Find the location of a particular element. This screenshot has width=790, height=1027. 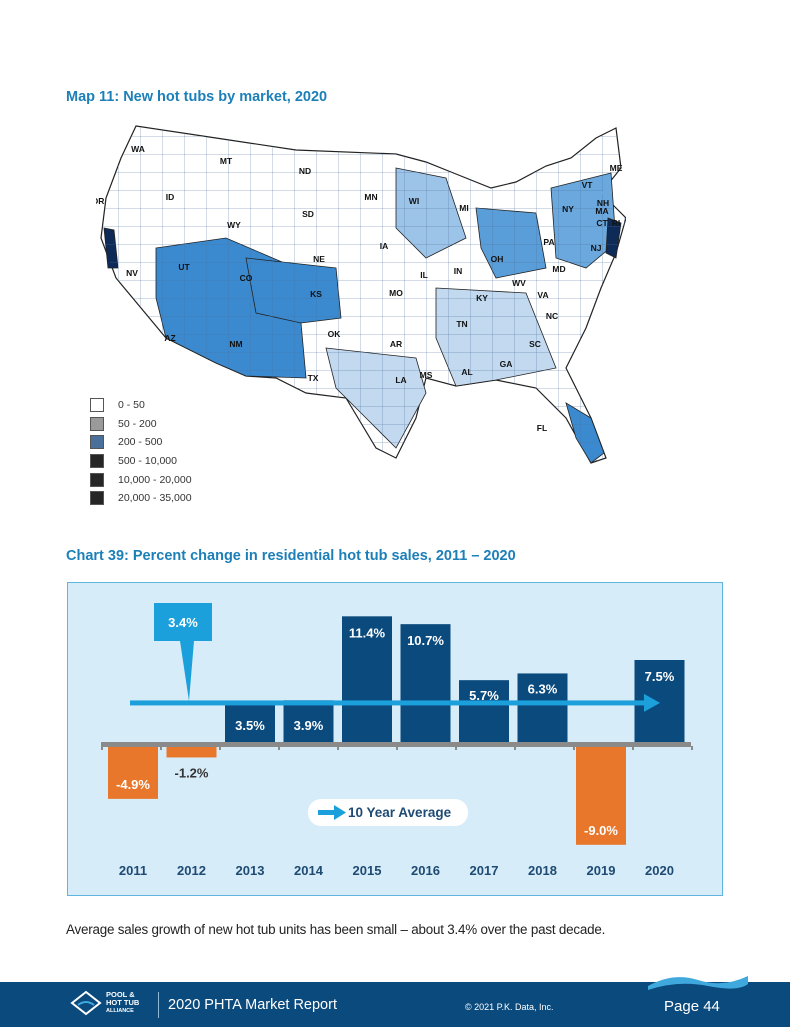

bar-2011 is located at coordinates (133, 771).